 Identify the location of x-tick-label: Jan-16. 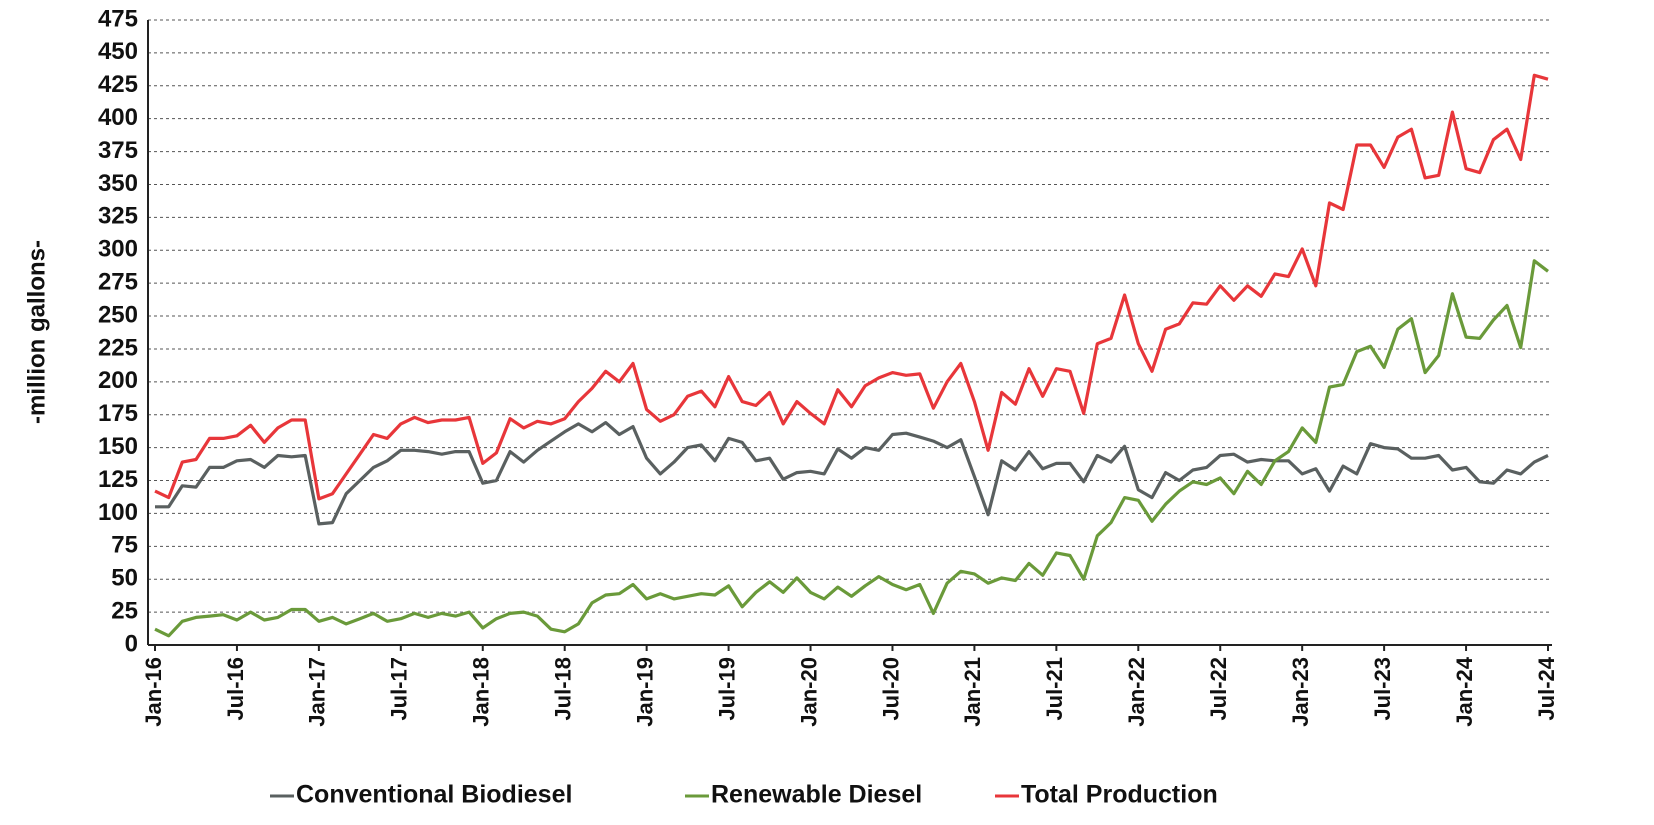
(153, 692).